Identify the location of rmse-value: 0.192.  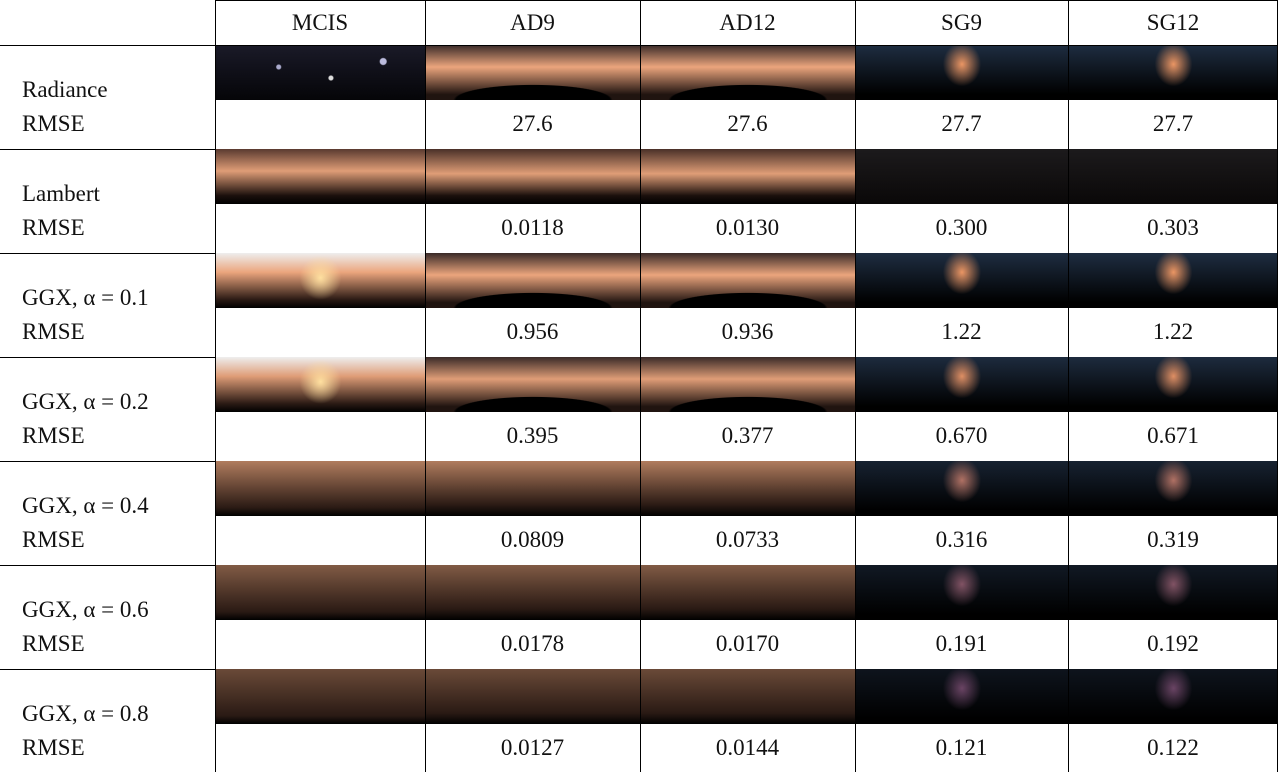
(1173, 643).